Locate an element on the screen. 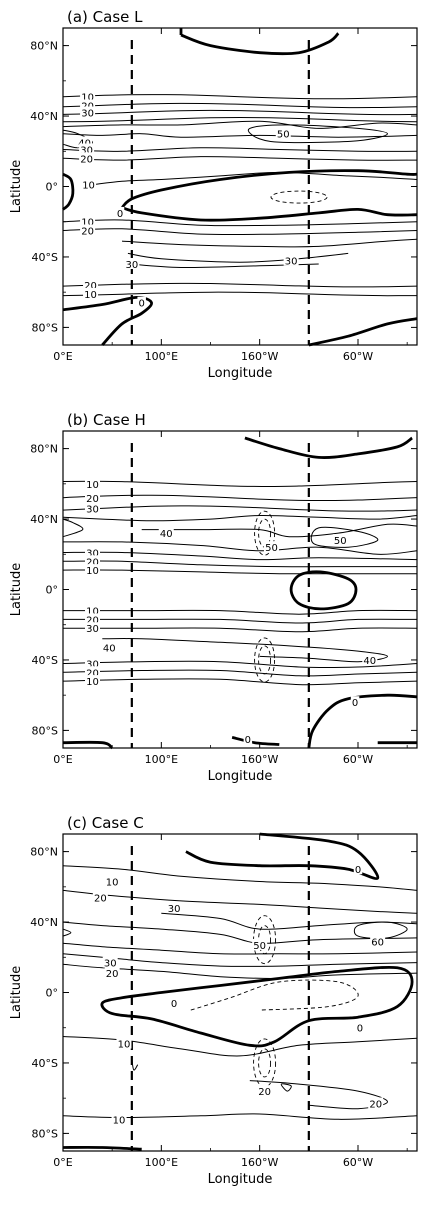 The height and width of the screenshot is (1208, 426). panel-title: (a) Case L is located at coordinates (105, 17).